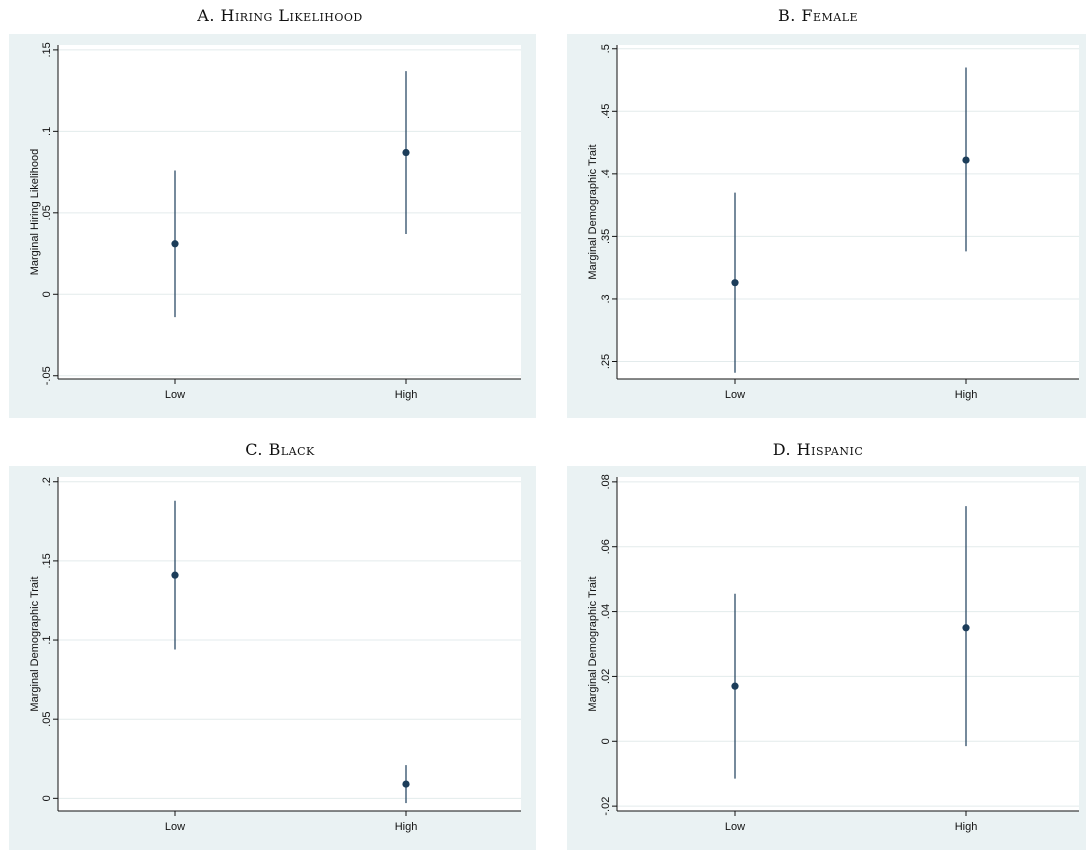  Describe the element at coordinates (606, 173) in the screenshot. I see `panel-b-ytick-label: .4` at that location.